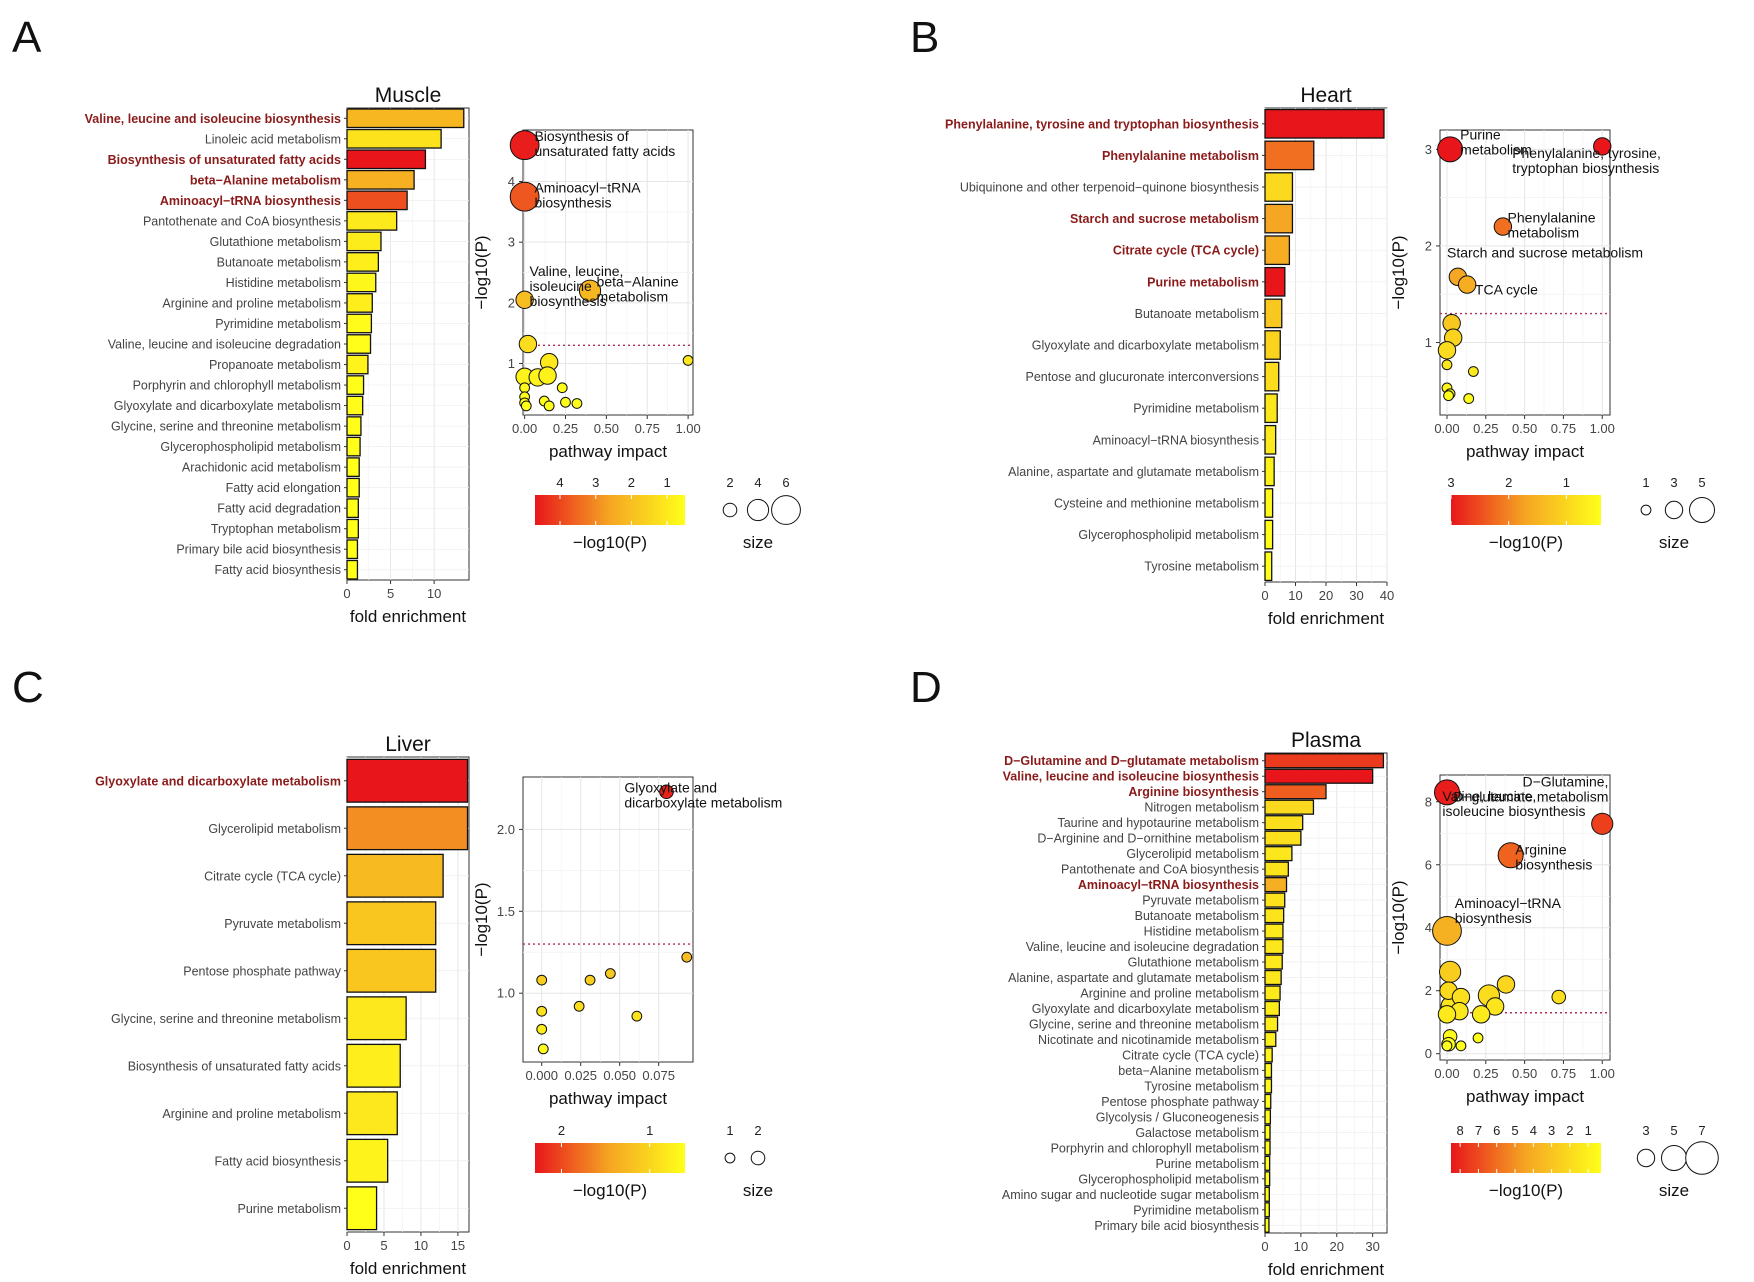  Describe the element at coordinates (577, 271) in the screenshot. I see `annotation-line: Valine, leucine,` at that location.